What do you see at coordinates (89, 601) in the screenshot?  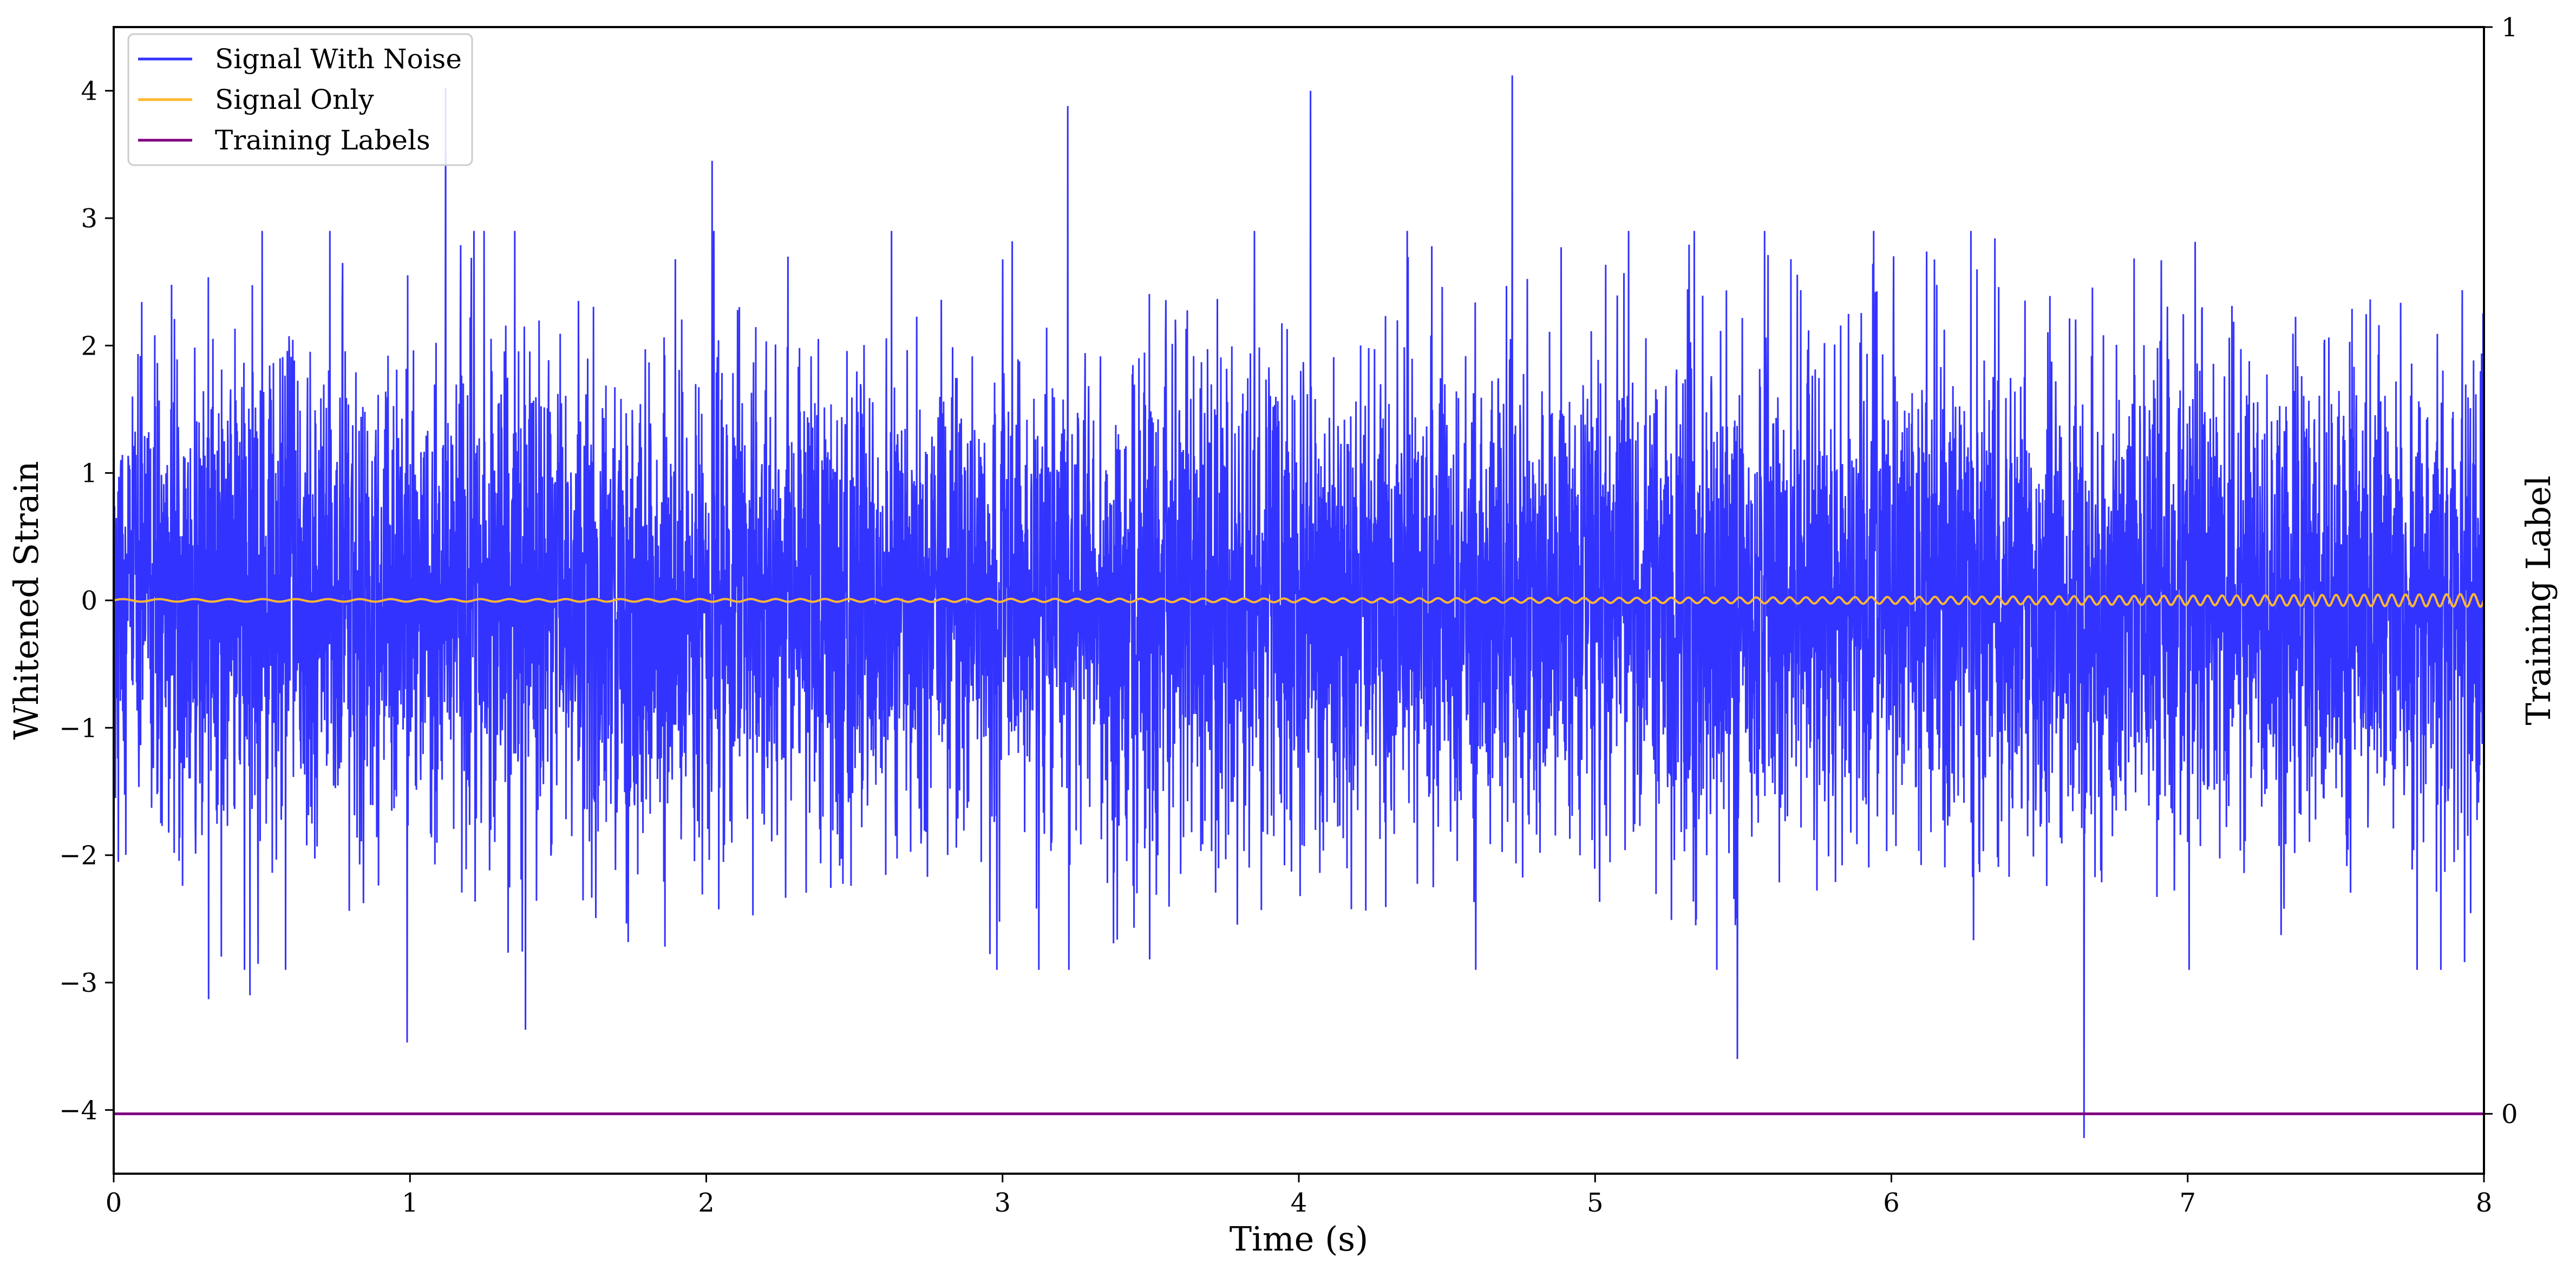 I see `y-tick-label: 0` at bounding box center [89, 601].